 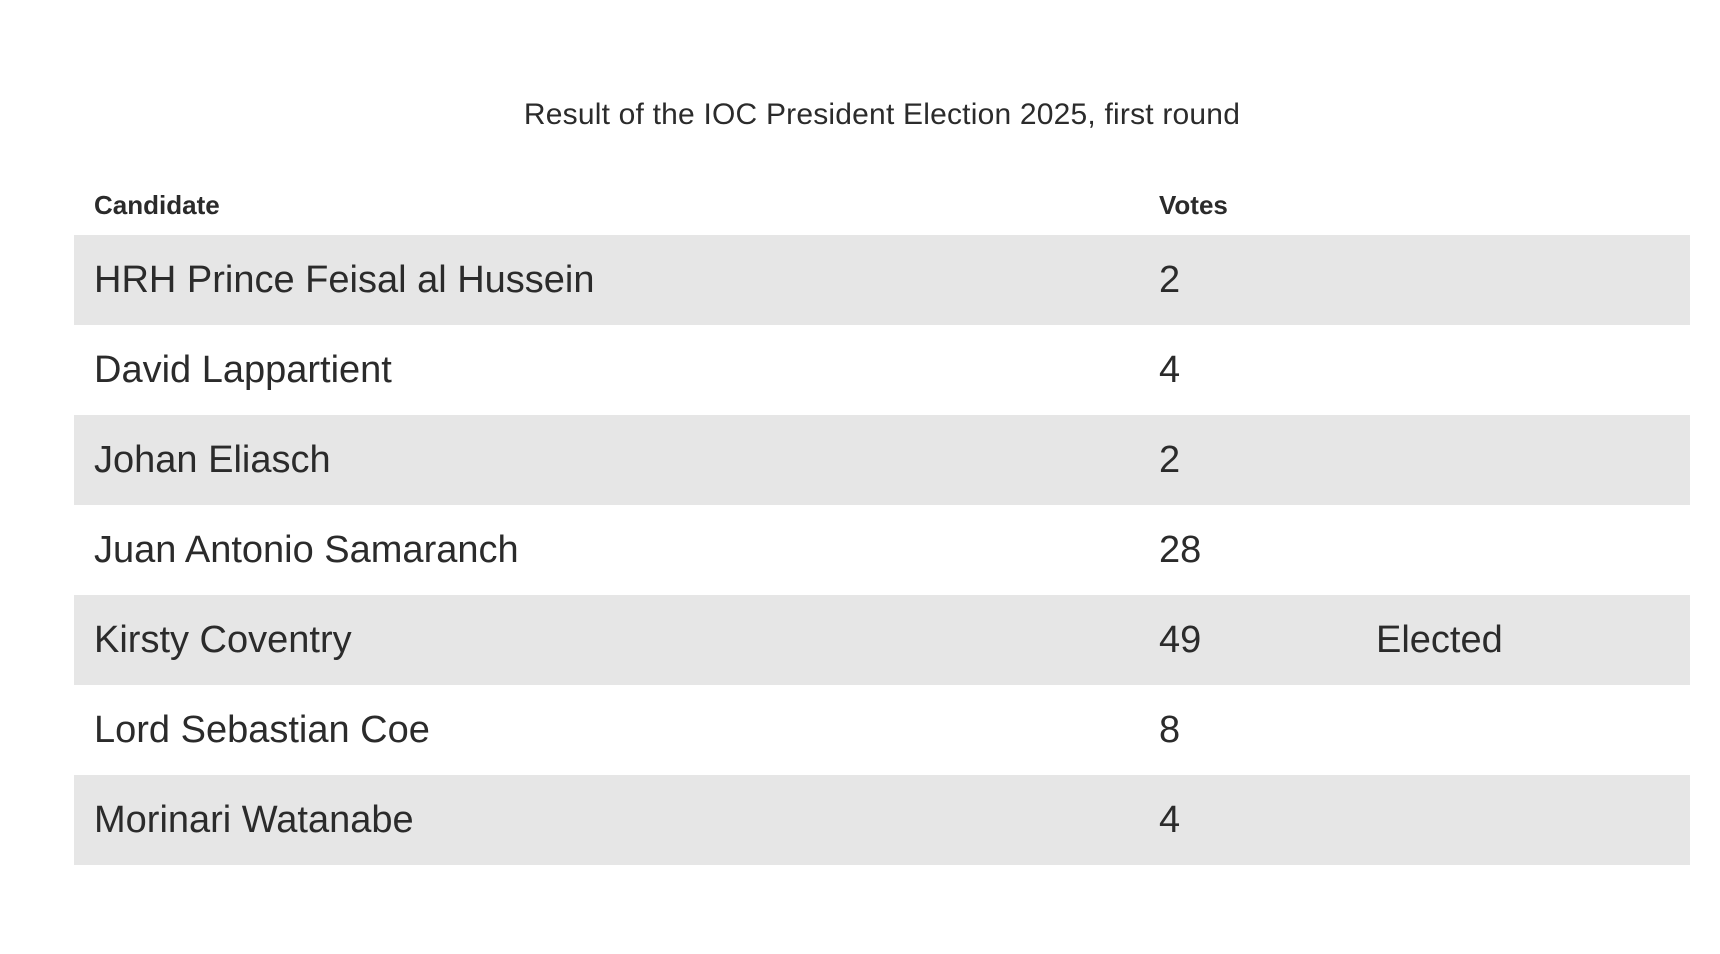 I want to click on column-header-candidate: Candidate, so click(x=157, y=205).